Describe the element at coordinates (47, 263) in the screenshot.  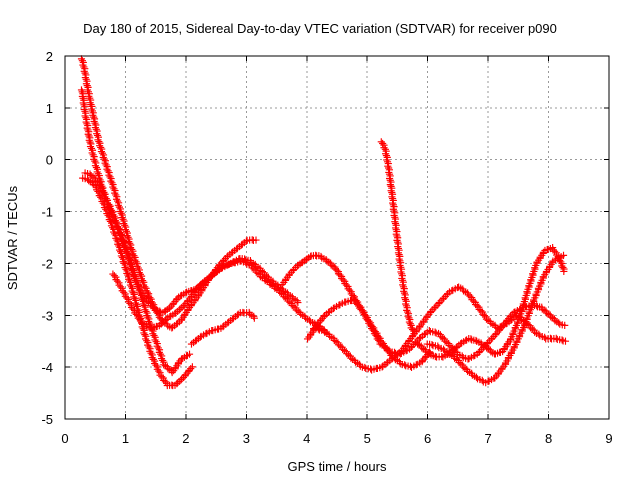
I see `y-tick-label: -2` at that location.